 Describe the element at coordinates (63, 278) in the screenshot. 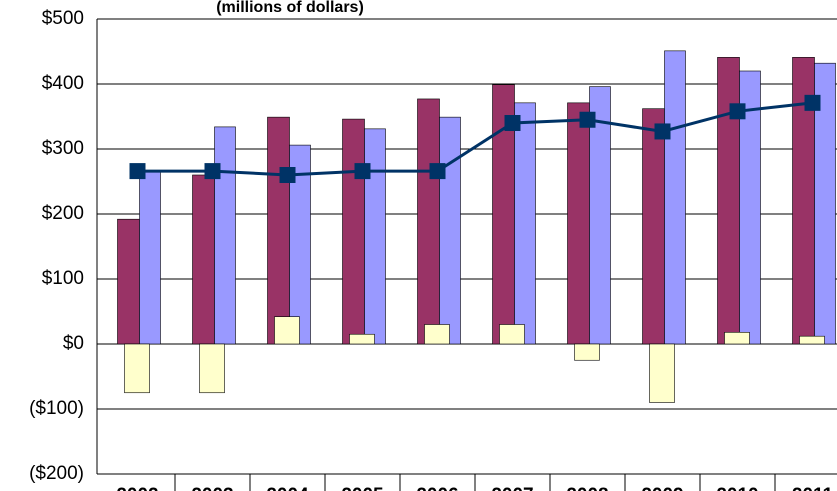

I see `y-tick-label: $100` at that location.